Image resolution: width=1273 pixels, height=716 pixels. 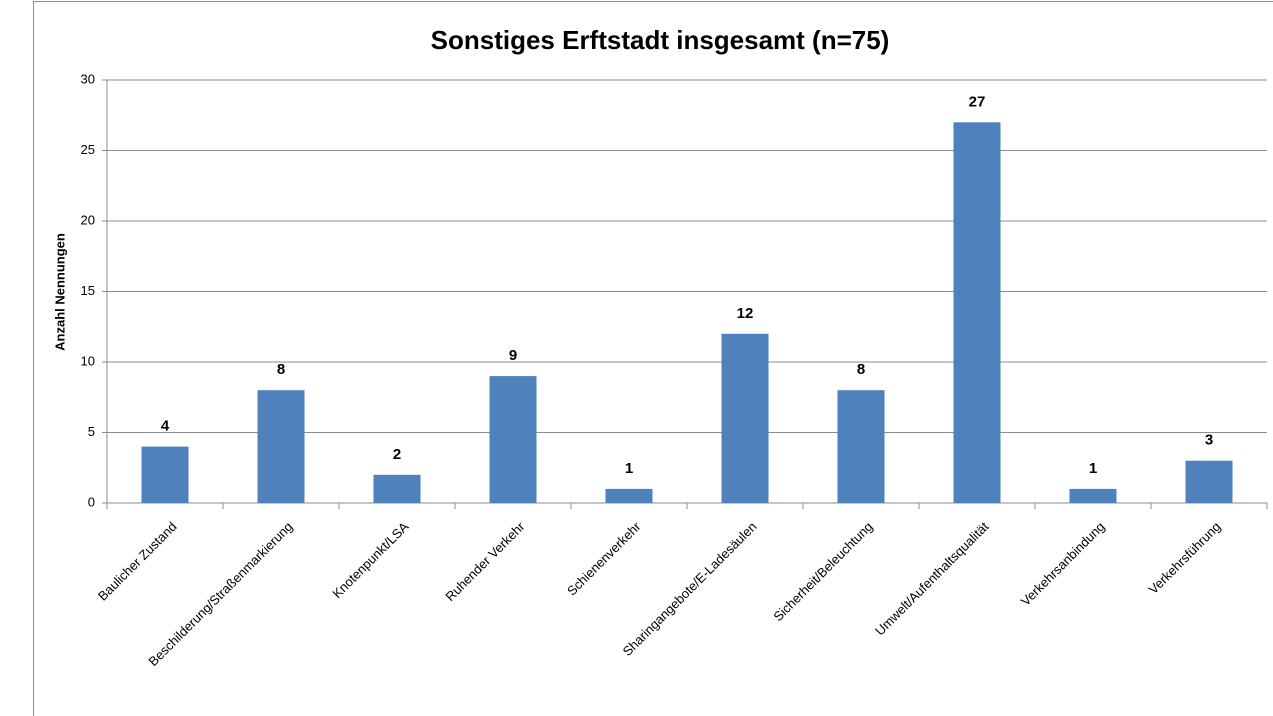 I want to click on data-label: 3, so click(x=1209, y=440).